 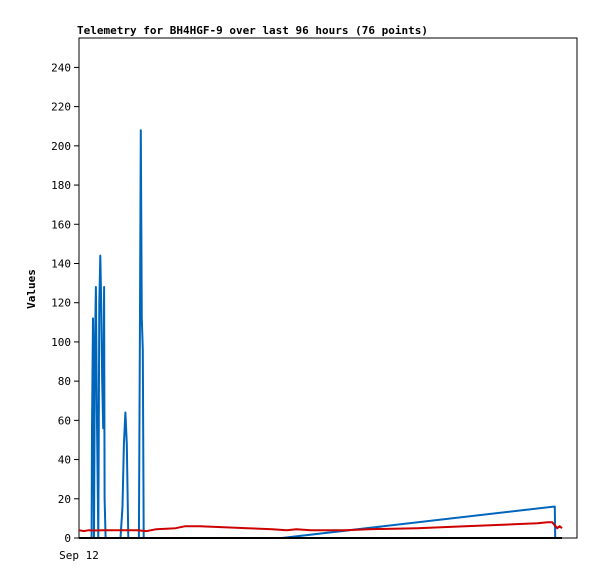 I want to click on y-tick-label: 20, so click(x=64, y=499).